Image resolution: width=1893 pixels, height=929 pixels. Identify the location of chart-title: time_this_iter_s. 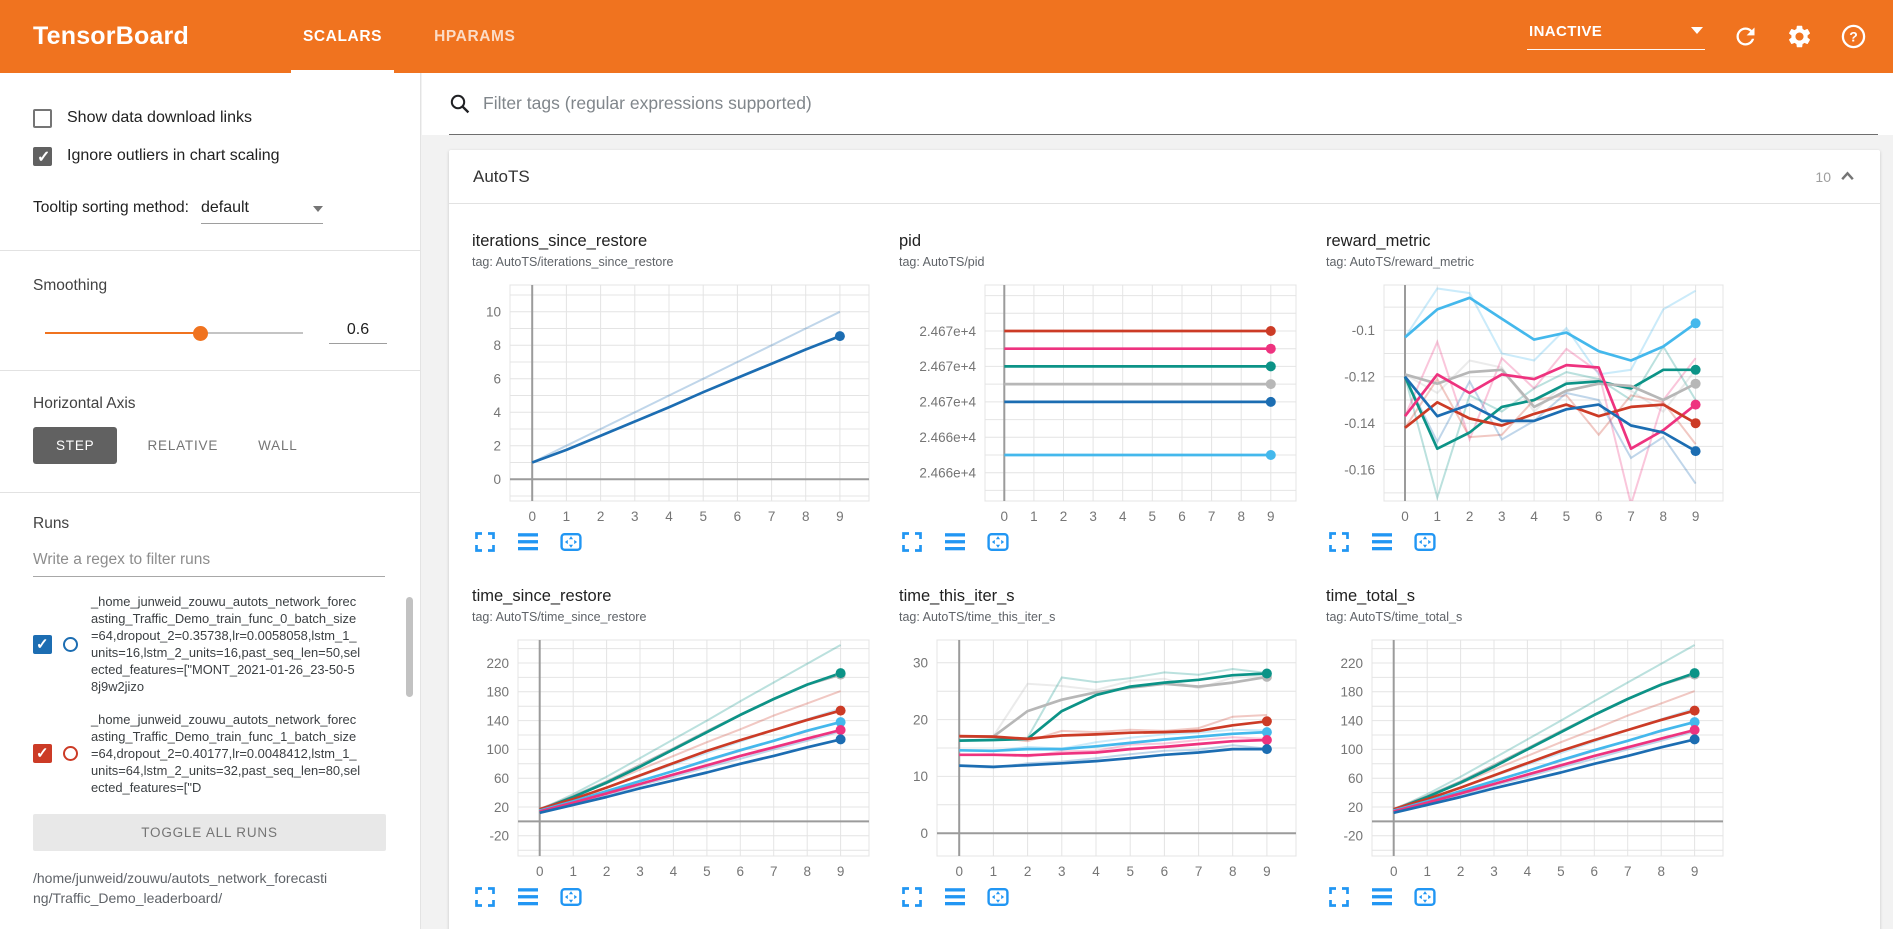
(957, 596).